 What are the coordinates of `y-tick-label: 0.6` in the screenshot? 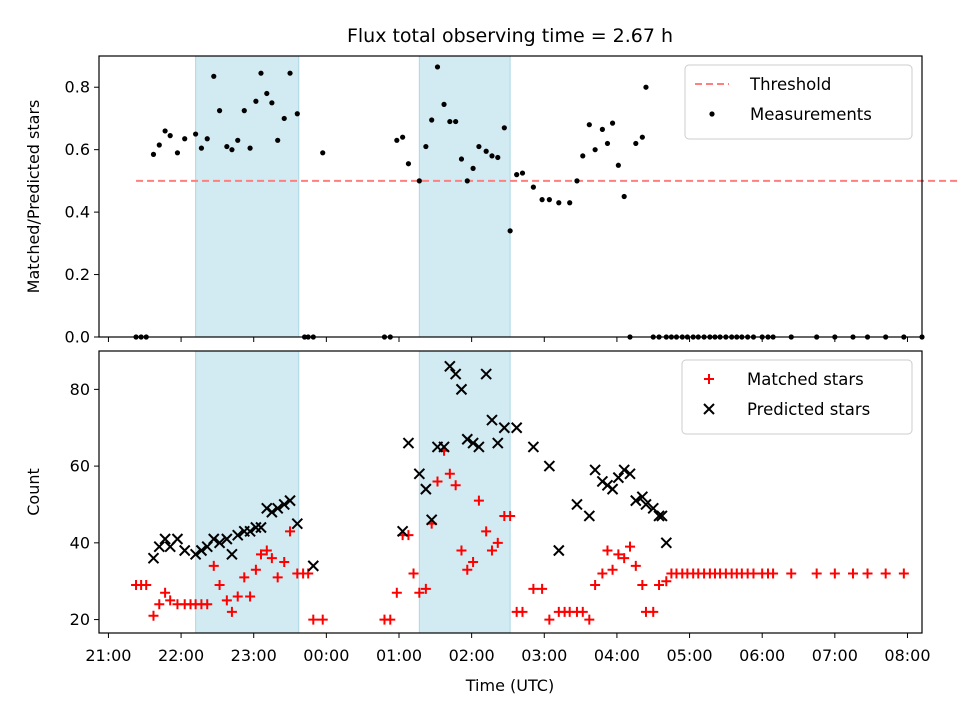 It's located at (77, 149).